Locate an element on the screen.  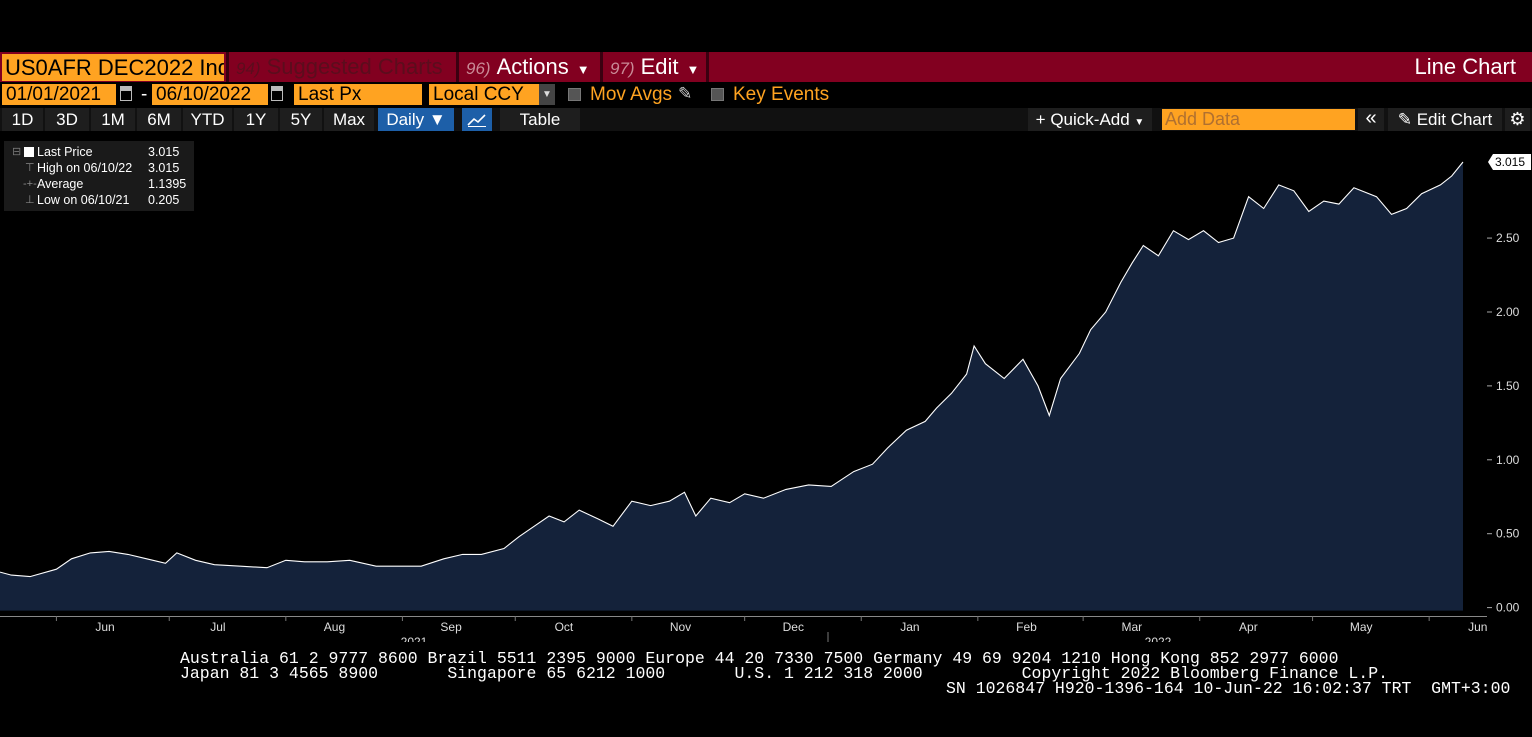
ticker-input: US0AFR DEC2022 Index is located at coordinates (113, 67).